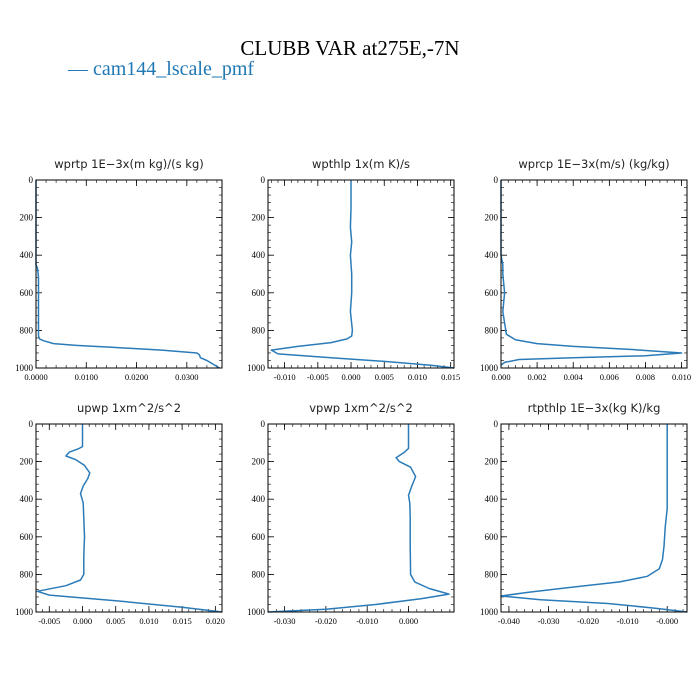  I want to click on x-tick-label: -0.040, so click(509, 621).